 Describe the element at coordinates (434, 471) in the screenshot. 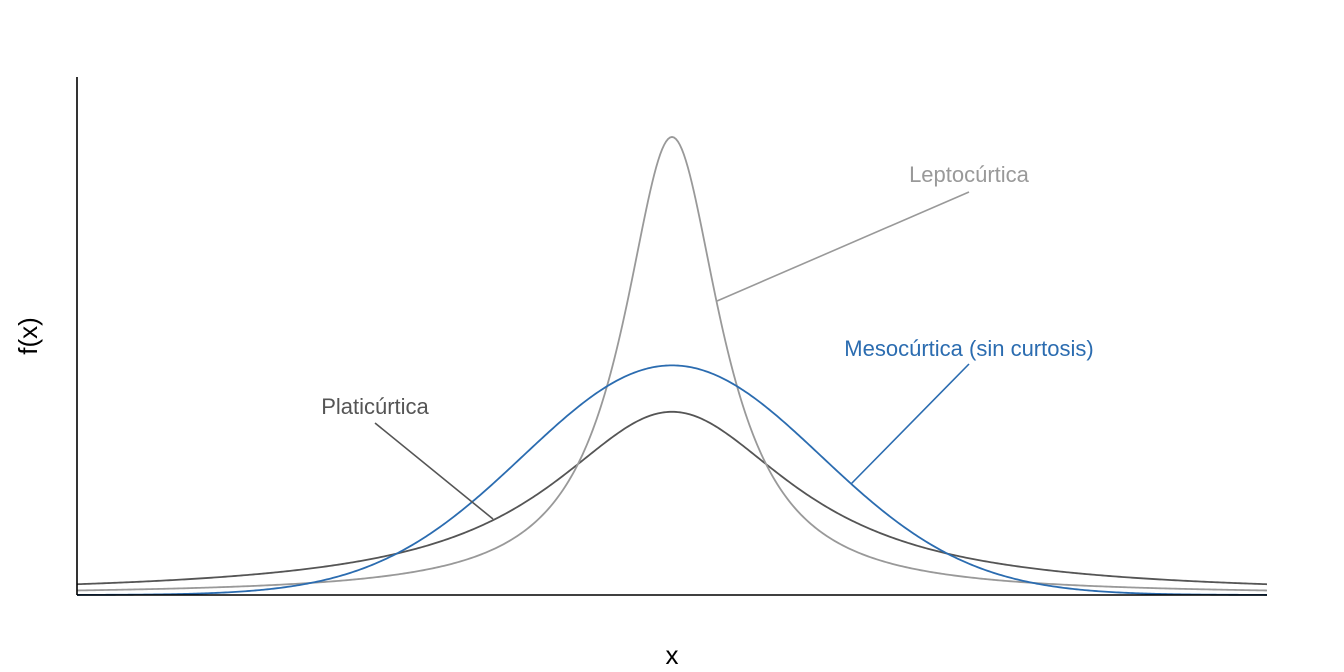

I see `leader-line-platicurtica` at that location.